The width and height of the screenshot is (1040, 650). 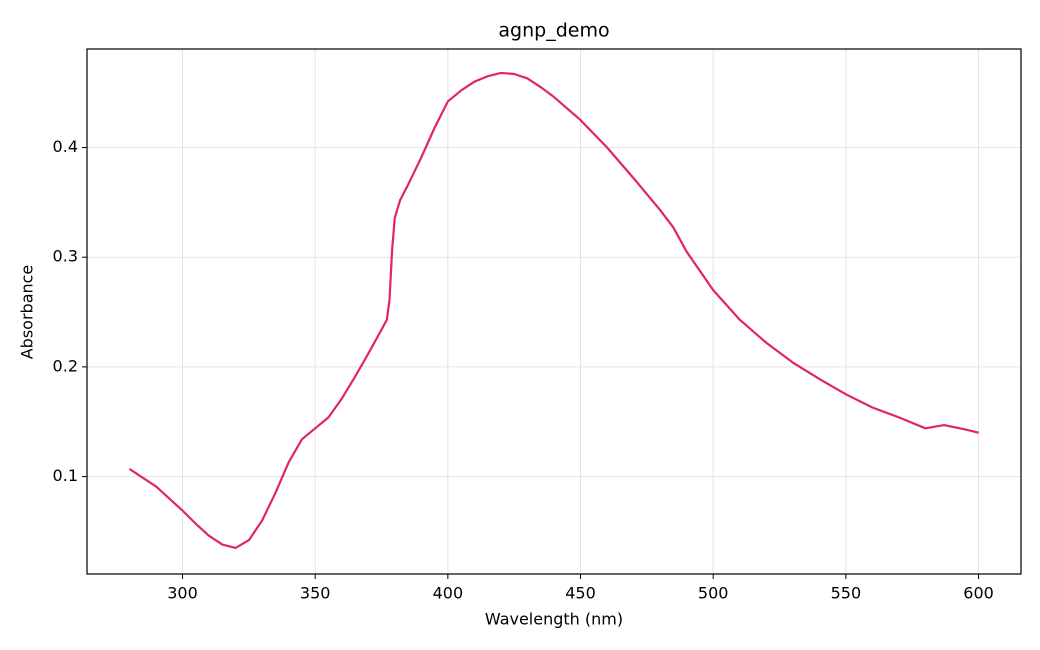 I want to click on x-tick-label: 400, so click(x=448, y=593).